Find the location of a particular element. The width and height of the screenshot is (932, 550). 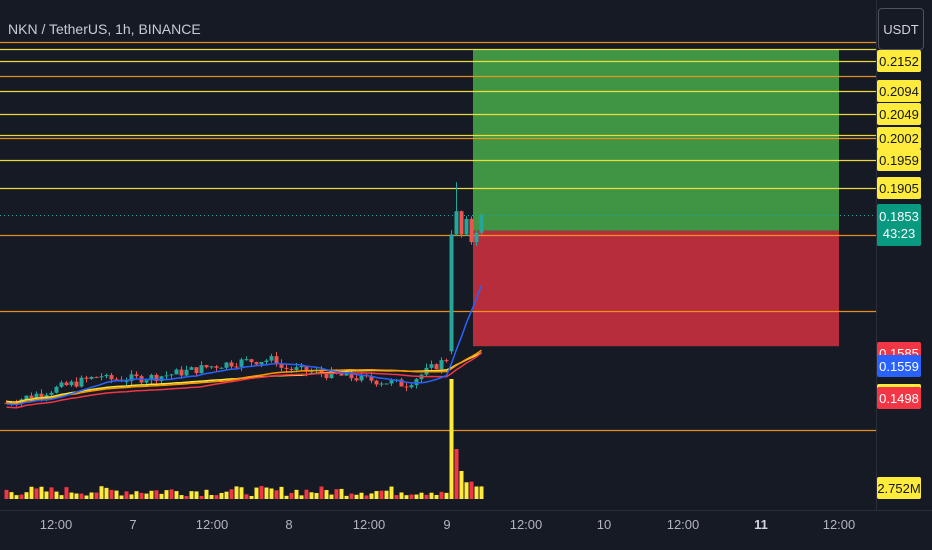

currency-button: USDT is located at coordinates (901, 29).